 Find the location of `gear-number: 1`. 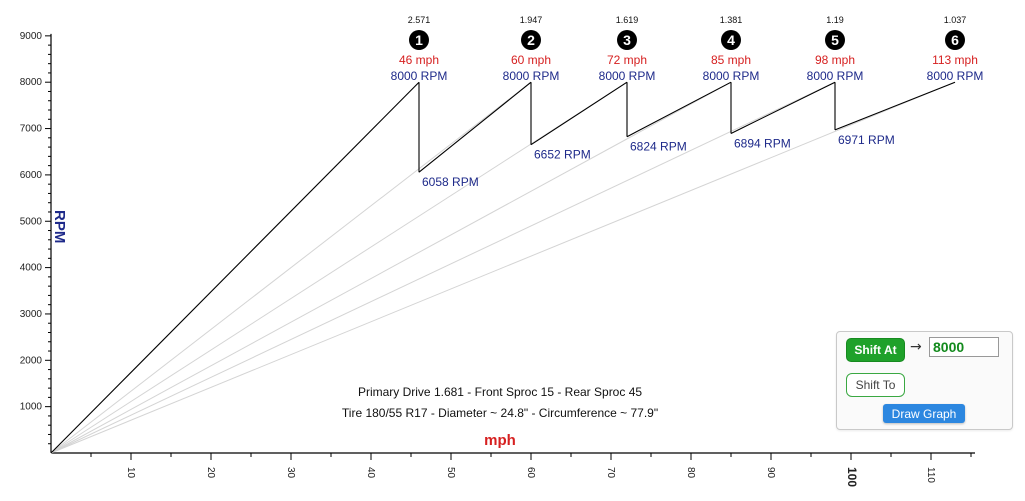

gear-number: 1 is located at coordinates (419, 40).